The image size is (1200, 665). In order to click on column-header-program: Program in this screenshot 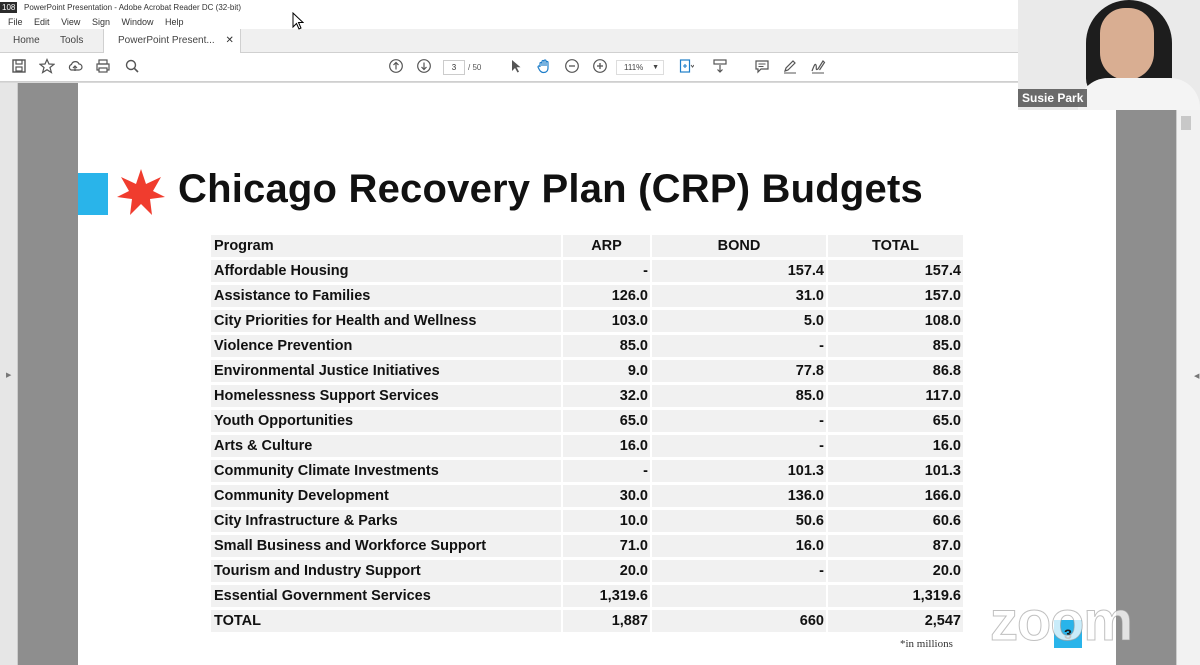, I will do `click(386, 246)`.